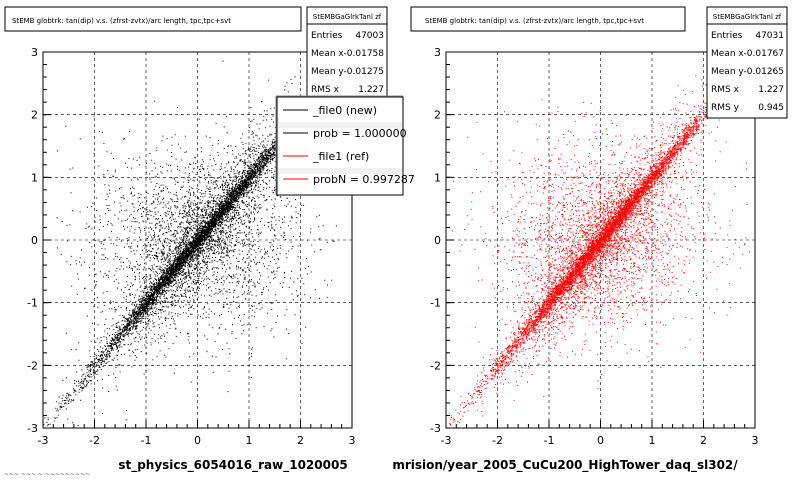 Image resolution: width=800 pixels, height=484 pixels. Describe the element at coordinates (769, 36) in the screenshot. I see `stats-value: 47031` at that location.